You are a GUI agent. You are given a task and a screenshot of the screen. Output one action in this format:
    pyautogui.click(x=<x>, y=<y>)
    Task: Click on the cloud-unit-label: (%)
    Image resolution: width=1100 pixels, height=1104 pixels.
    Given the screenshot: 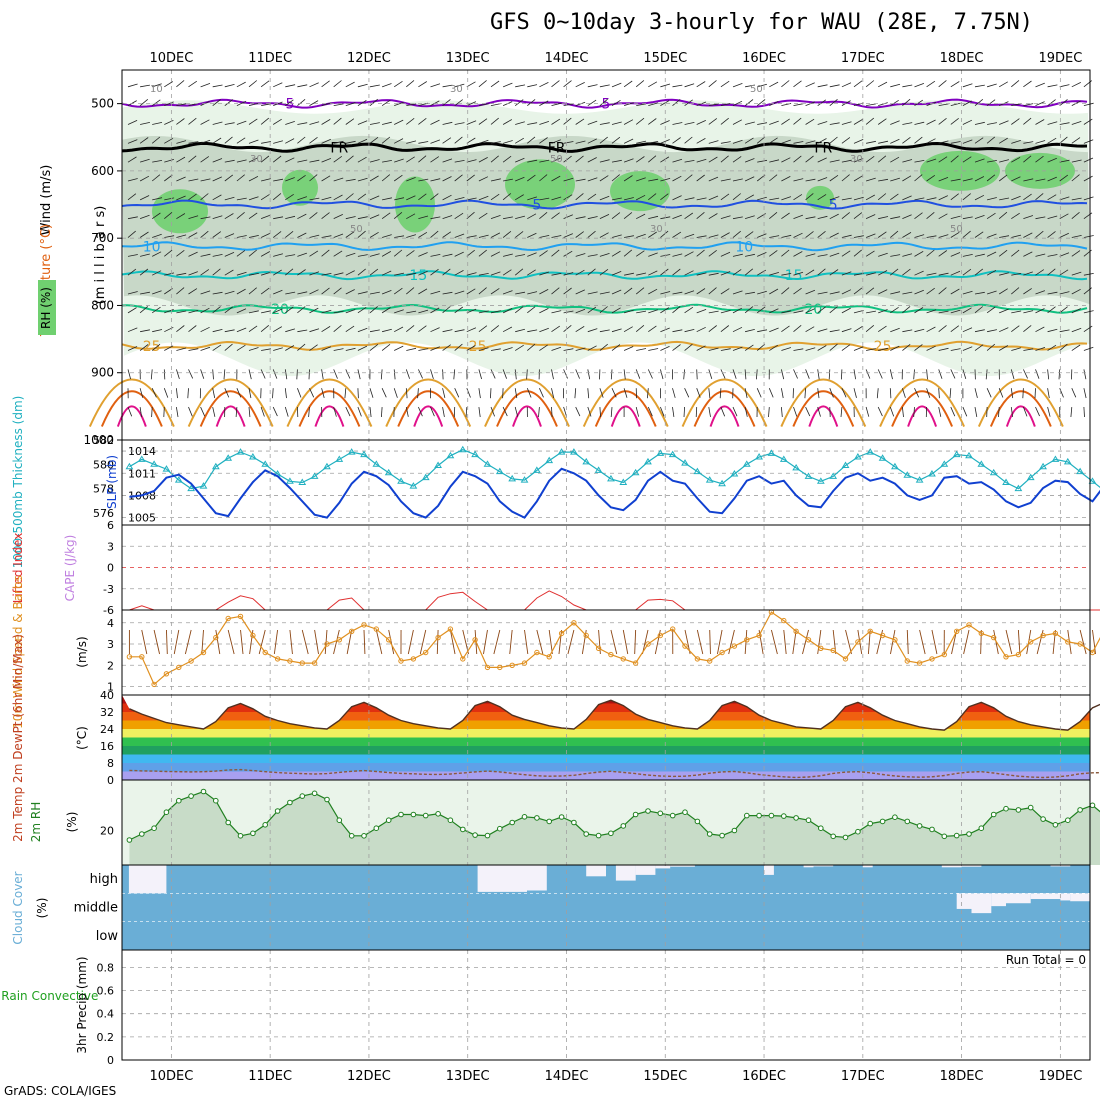 What is the action you would take?
    pyautogui.click(x=42, y=908)
    